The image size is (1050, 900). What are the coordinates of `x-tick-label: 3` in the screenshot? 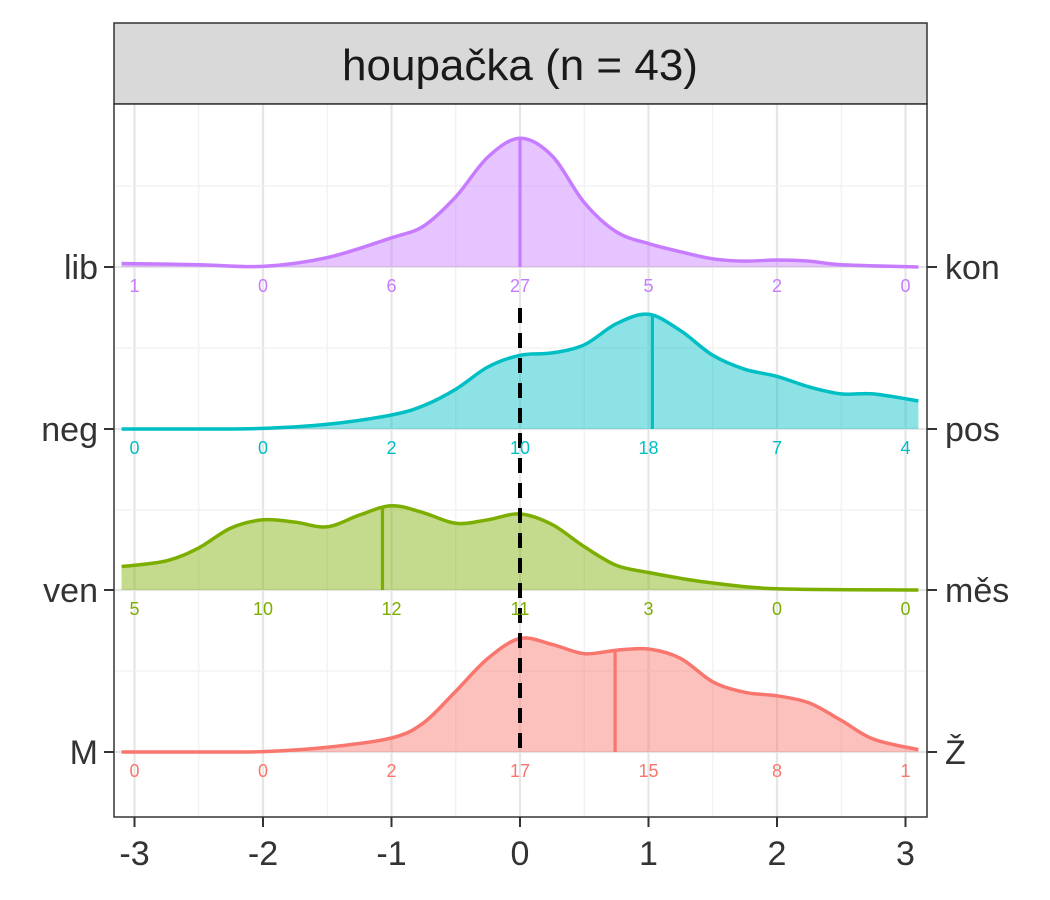 It's located at (905, 854).